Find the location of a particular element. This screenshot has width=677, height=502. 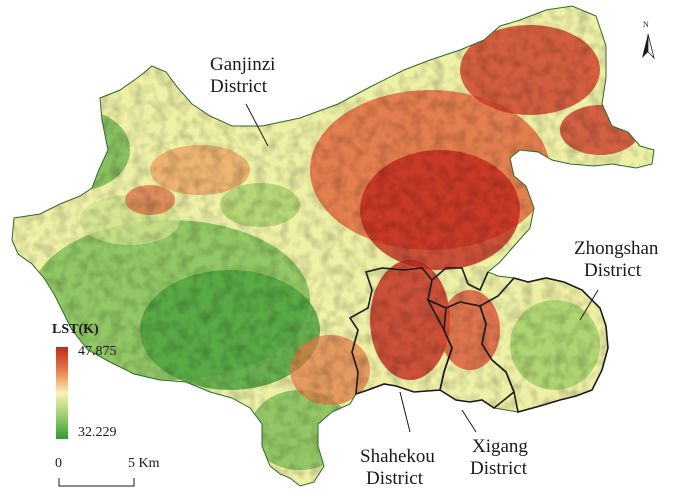

shahekou-label-line1: Shahekou is located at coordinates (397, 456).